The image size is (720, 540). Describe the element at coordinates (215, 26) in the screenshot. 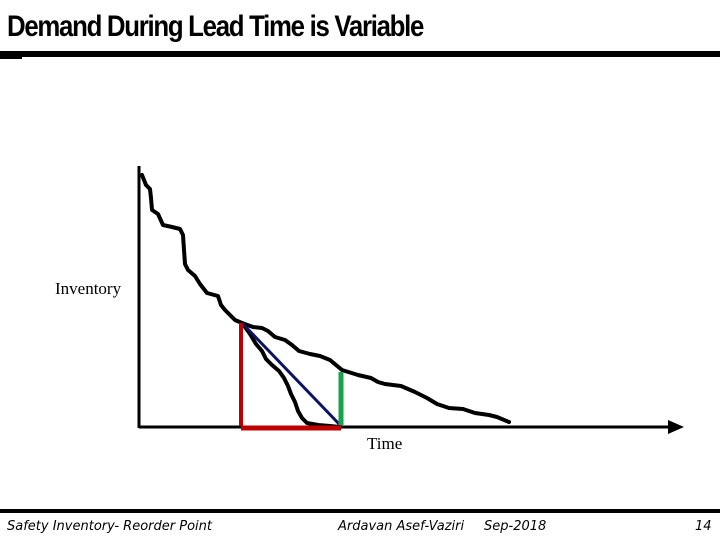

I see `slide-title: Demand During Lead Time is Variable` at that location.